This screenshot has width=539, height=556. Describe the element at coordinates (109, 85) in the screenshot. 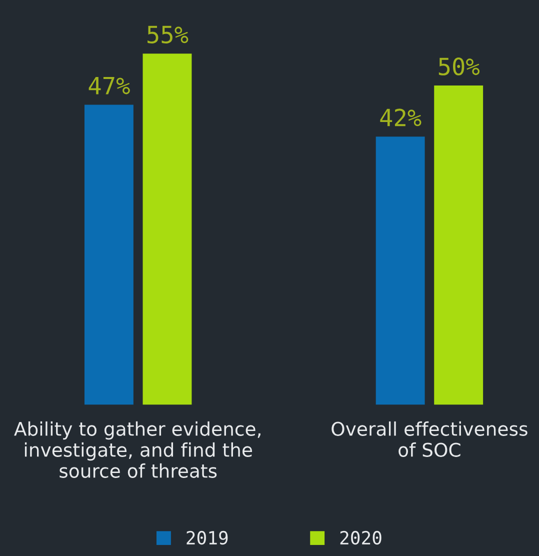

I see `data-label: 47%` at that location.